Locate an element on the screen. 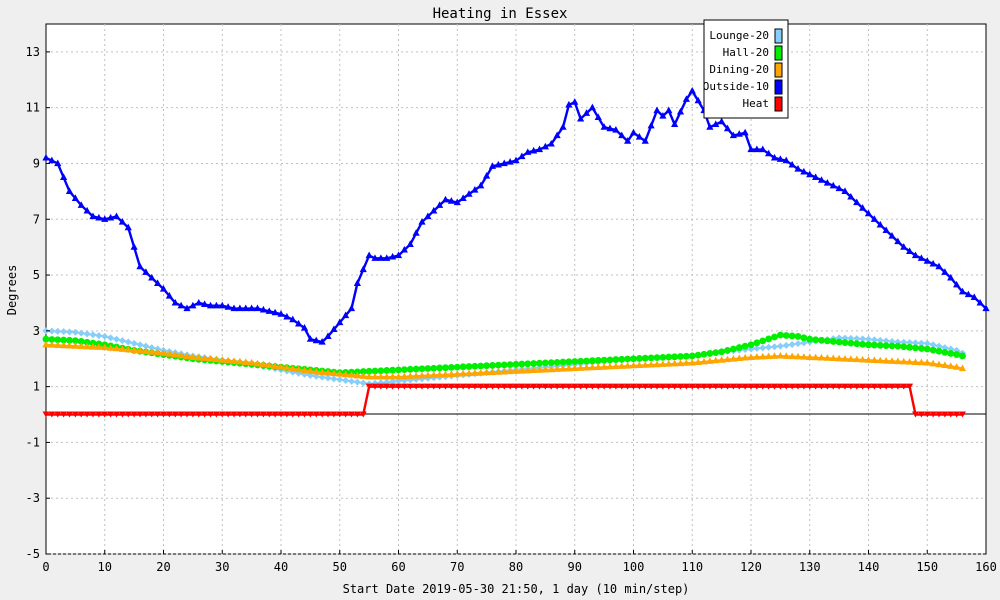  series-heat is located at coordinates (504, 400).